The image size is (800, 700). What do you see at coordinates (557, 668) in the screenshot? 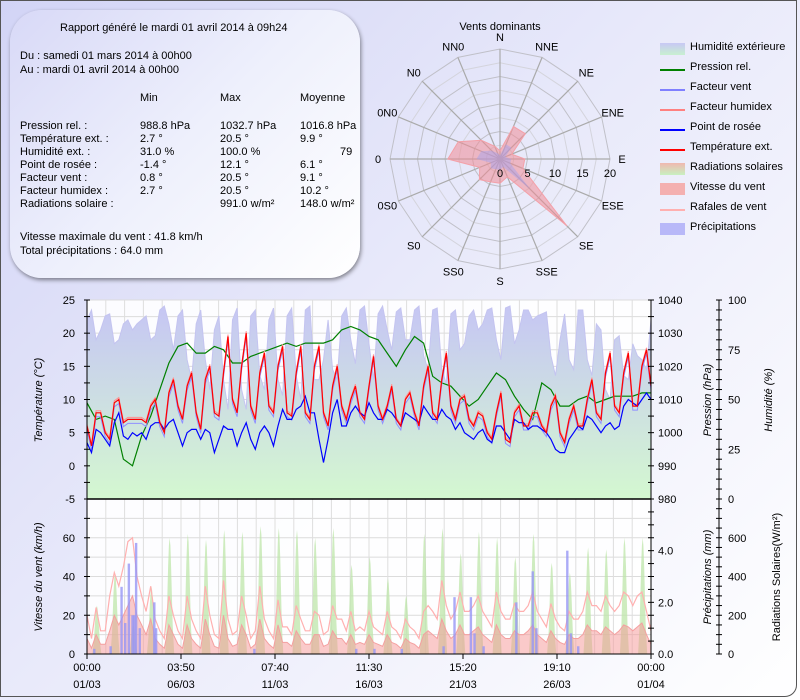
I see `time-tick-label: 19:10` at bounding box center [557, 668].